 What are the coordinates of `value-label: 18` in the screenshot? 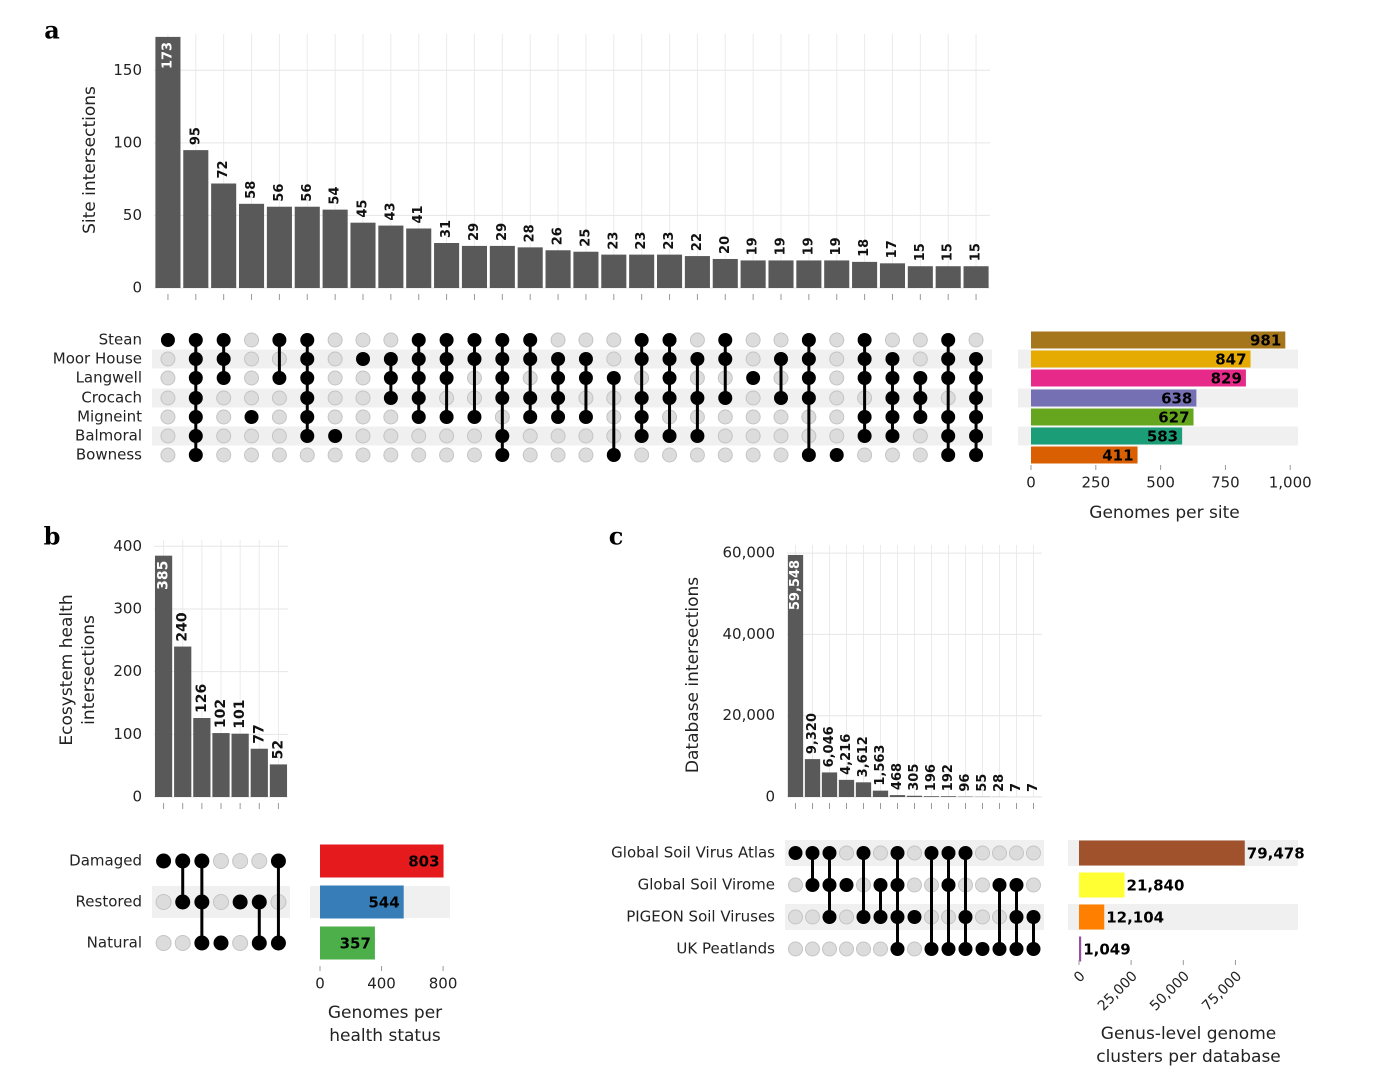 It's located at (864, 248).